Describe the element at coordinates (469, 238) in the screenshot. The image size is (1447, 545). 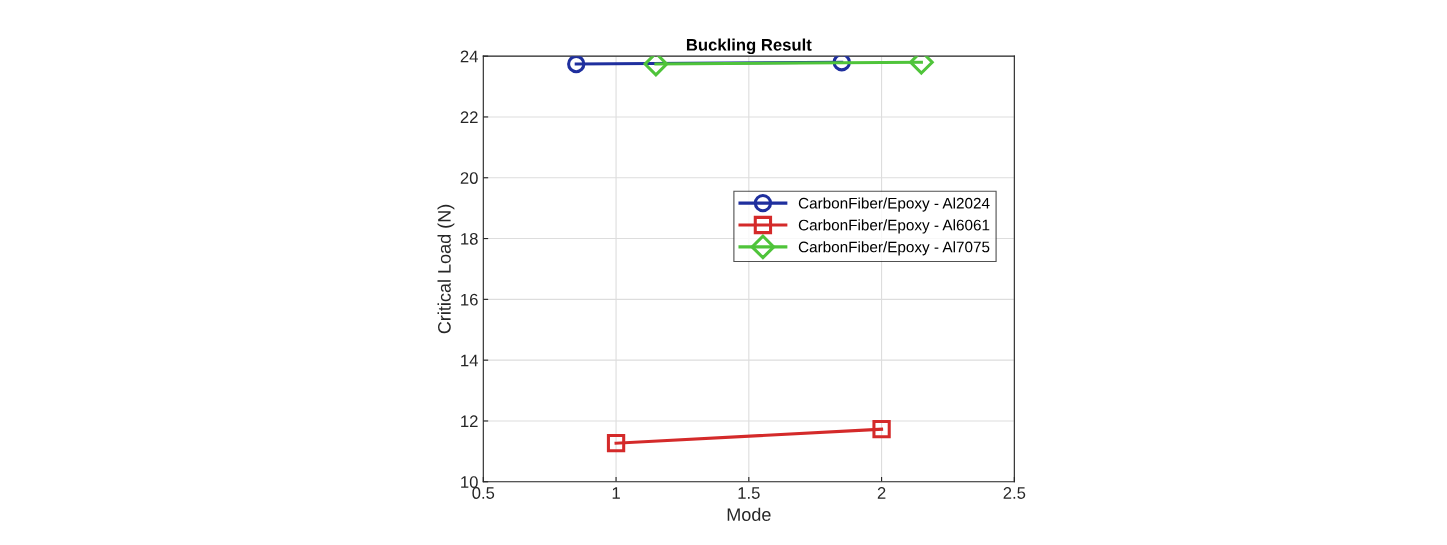
I see `y-tick-label: 18` at that location.